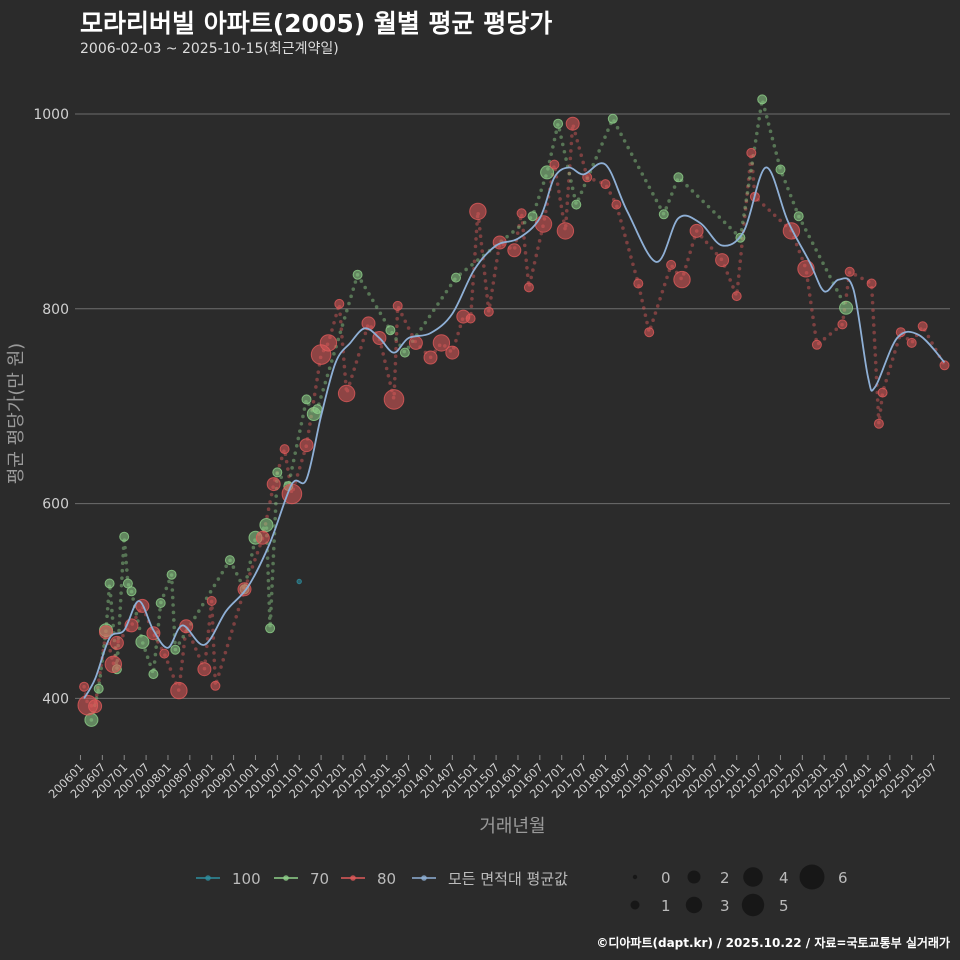 The height and width of the screenshot is (960, 960). Describe the element at coordinates (784, 906) in the screenshot. I see `size-legend-label: 5` at that location.